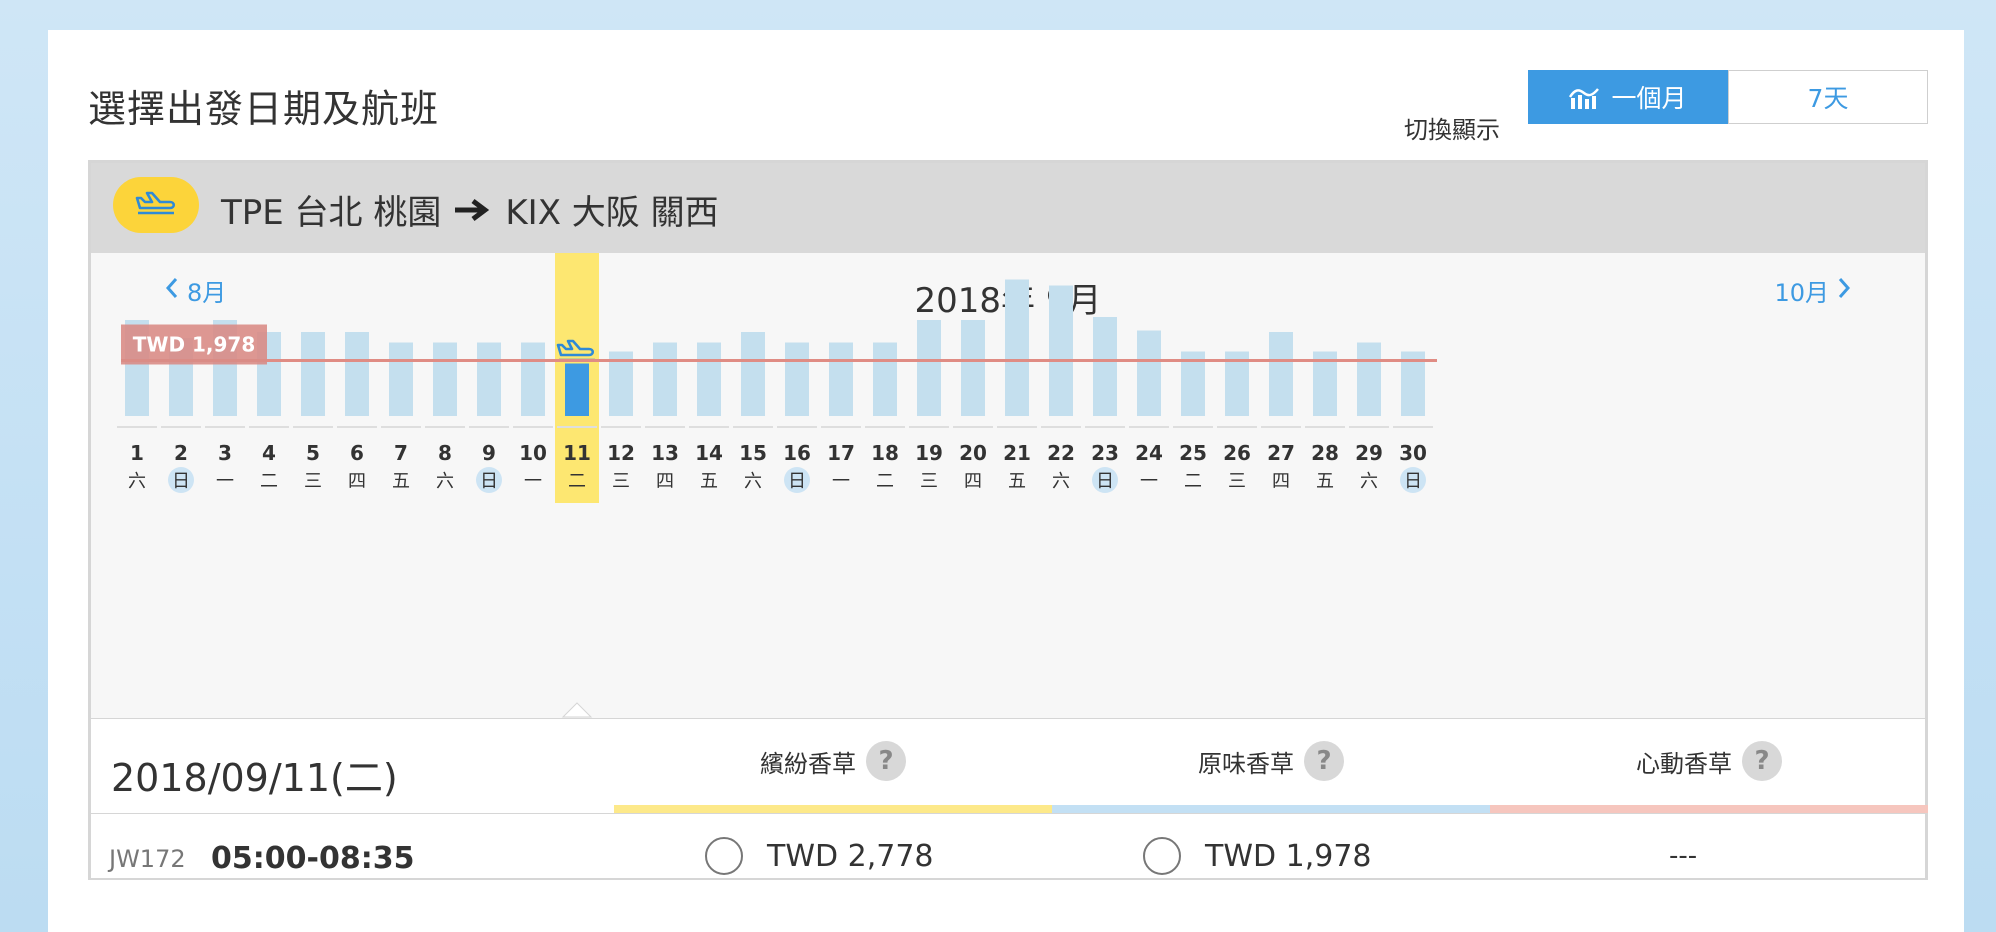 The image size is (1996, 932). Describe the element at coordinates (1281, 453) in the screenshot. I see `day-number: 27` at that location.